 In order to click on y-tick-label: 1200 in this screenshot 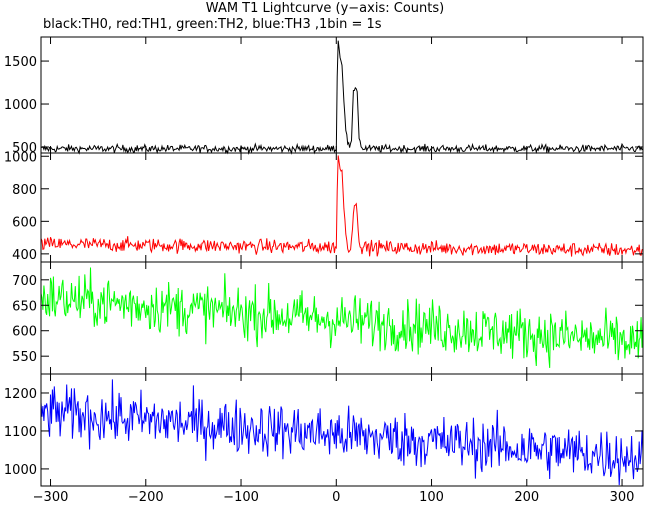, I will do `click(20, 394)`.